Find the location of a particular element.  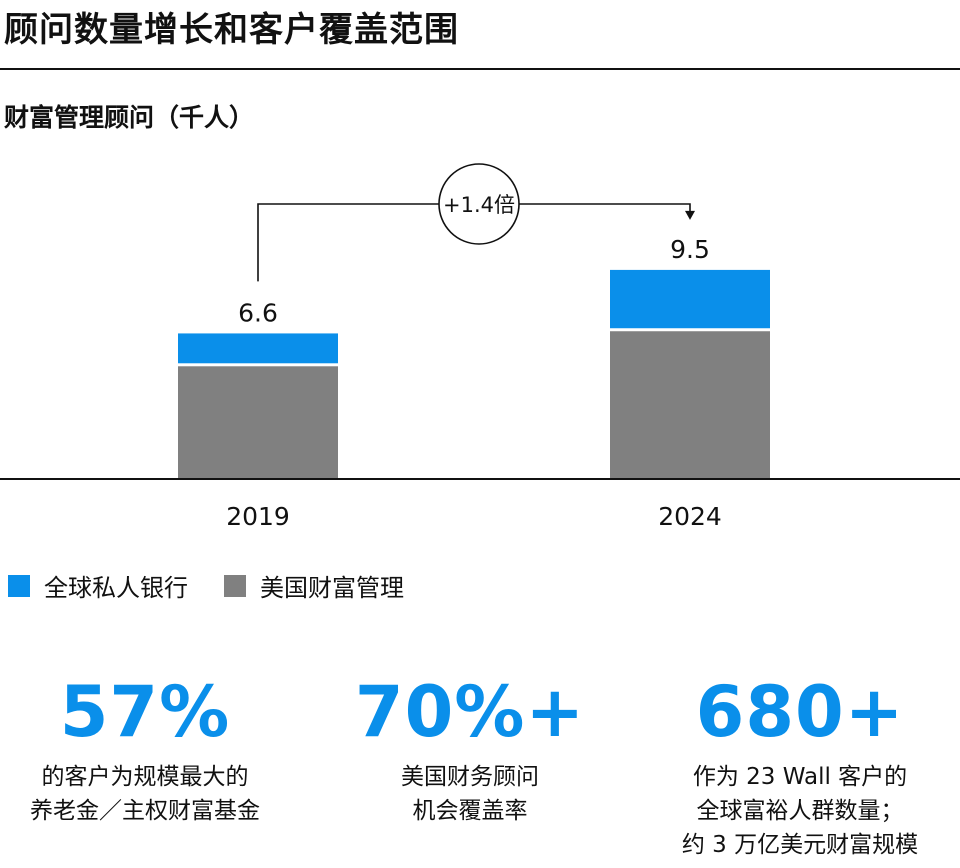

bar-2019-global-private-bank is located at coordinates (258, 348).